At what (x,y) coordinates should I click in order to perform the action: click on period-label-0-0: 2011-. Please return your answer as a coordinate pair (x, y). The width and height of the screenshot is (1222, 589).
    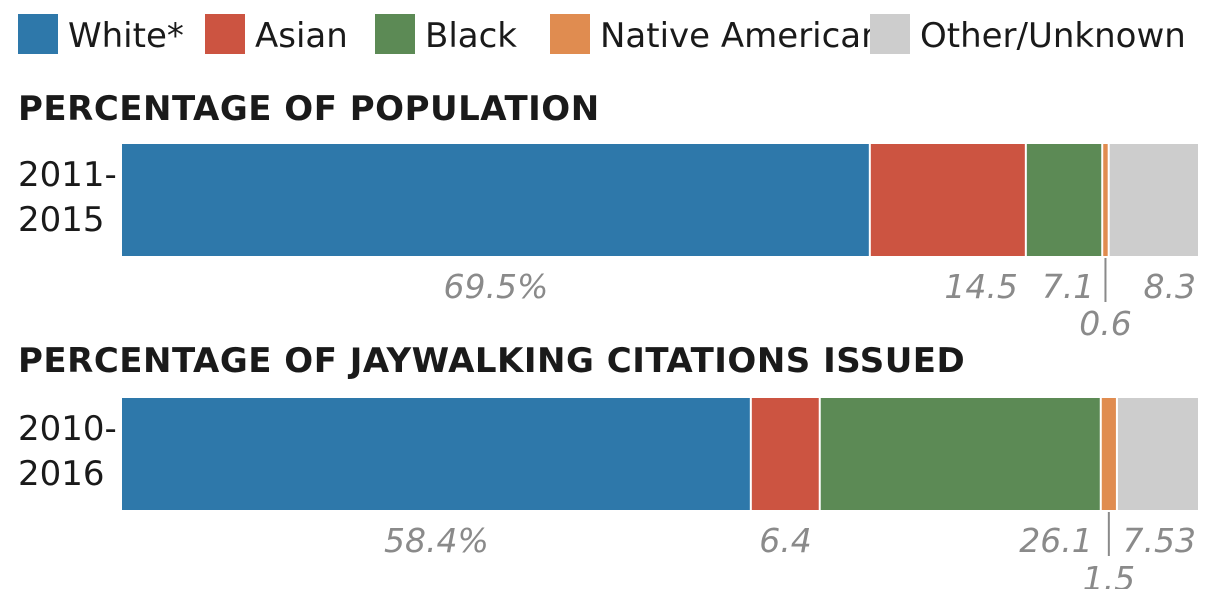
    Looking at the image, I should click on (67, 175).